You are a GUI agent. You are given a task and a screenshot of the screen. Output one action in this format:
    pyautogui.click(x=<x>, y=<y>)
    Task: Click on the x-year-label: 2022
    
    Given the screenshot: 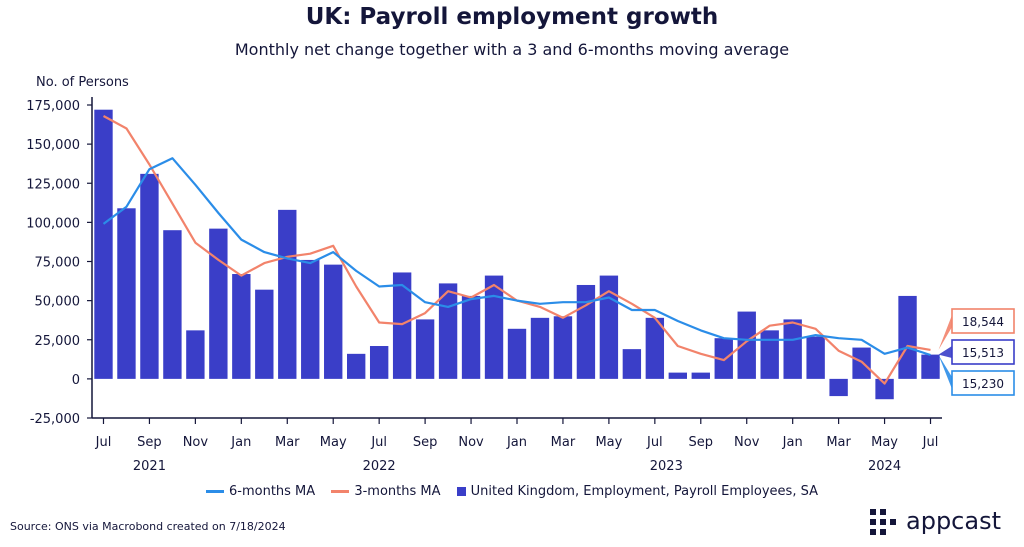 What is the action you would take?
    pyautogui.click(x=379, y=466)
    